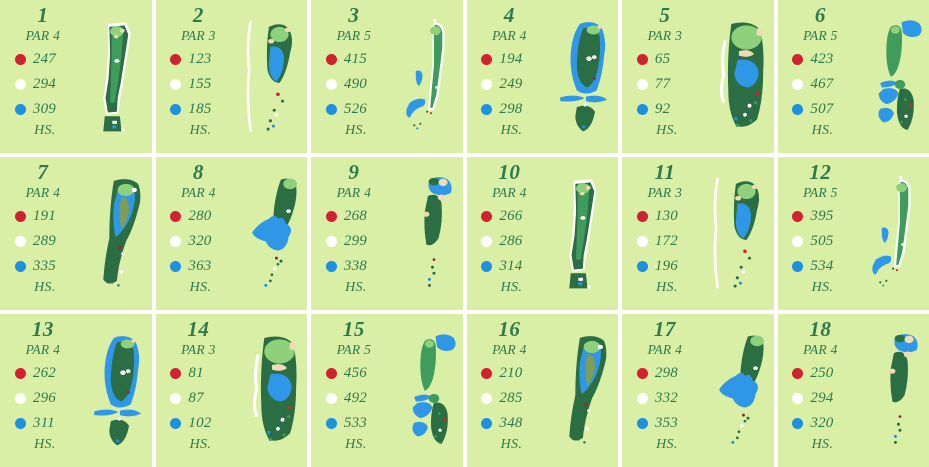 This screenshot has width=929, height=467. Describe the element at coordinates (819, 385) in the screenshot. I see `hole-info: 18 PAR 4 250 294 320 HS.` at that location.